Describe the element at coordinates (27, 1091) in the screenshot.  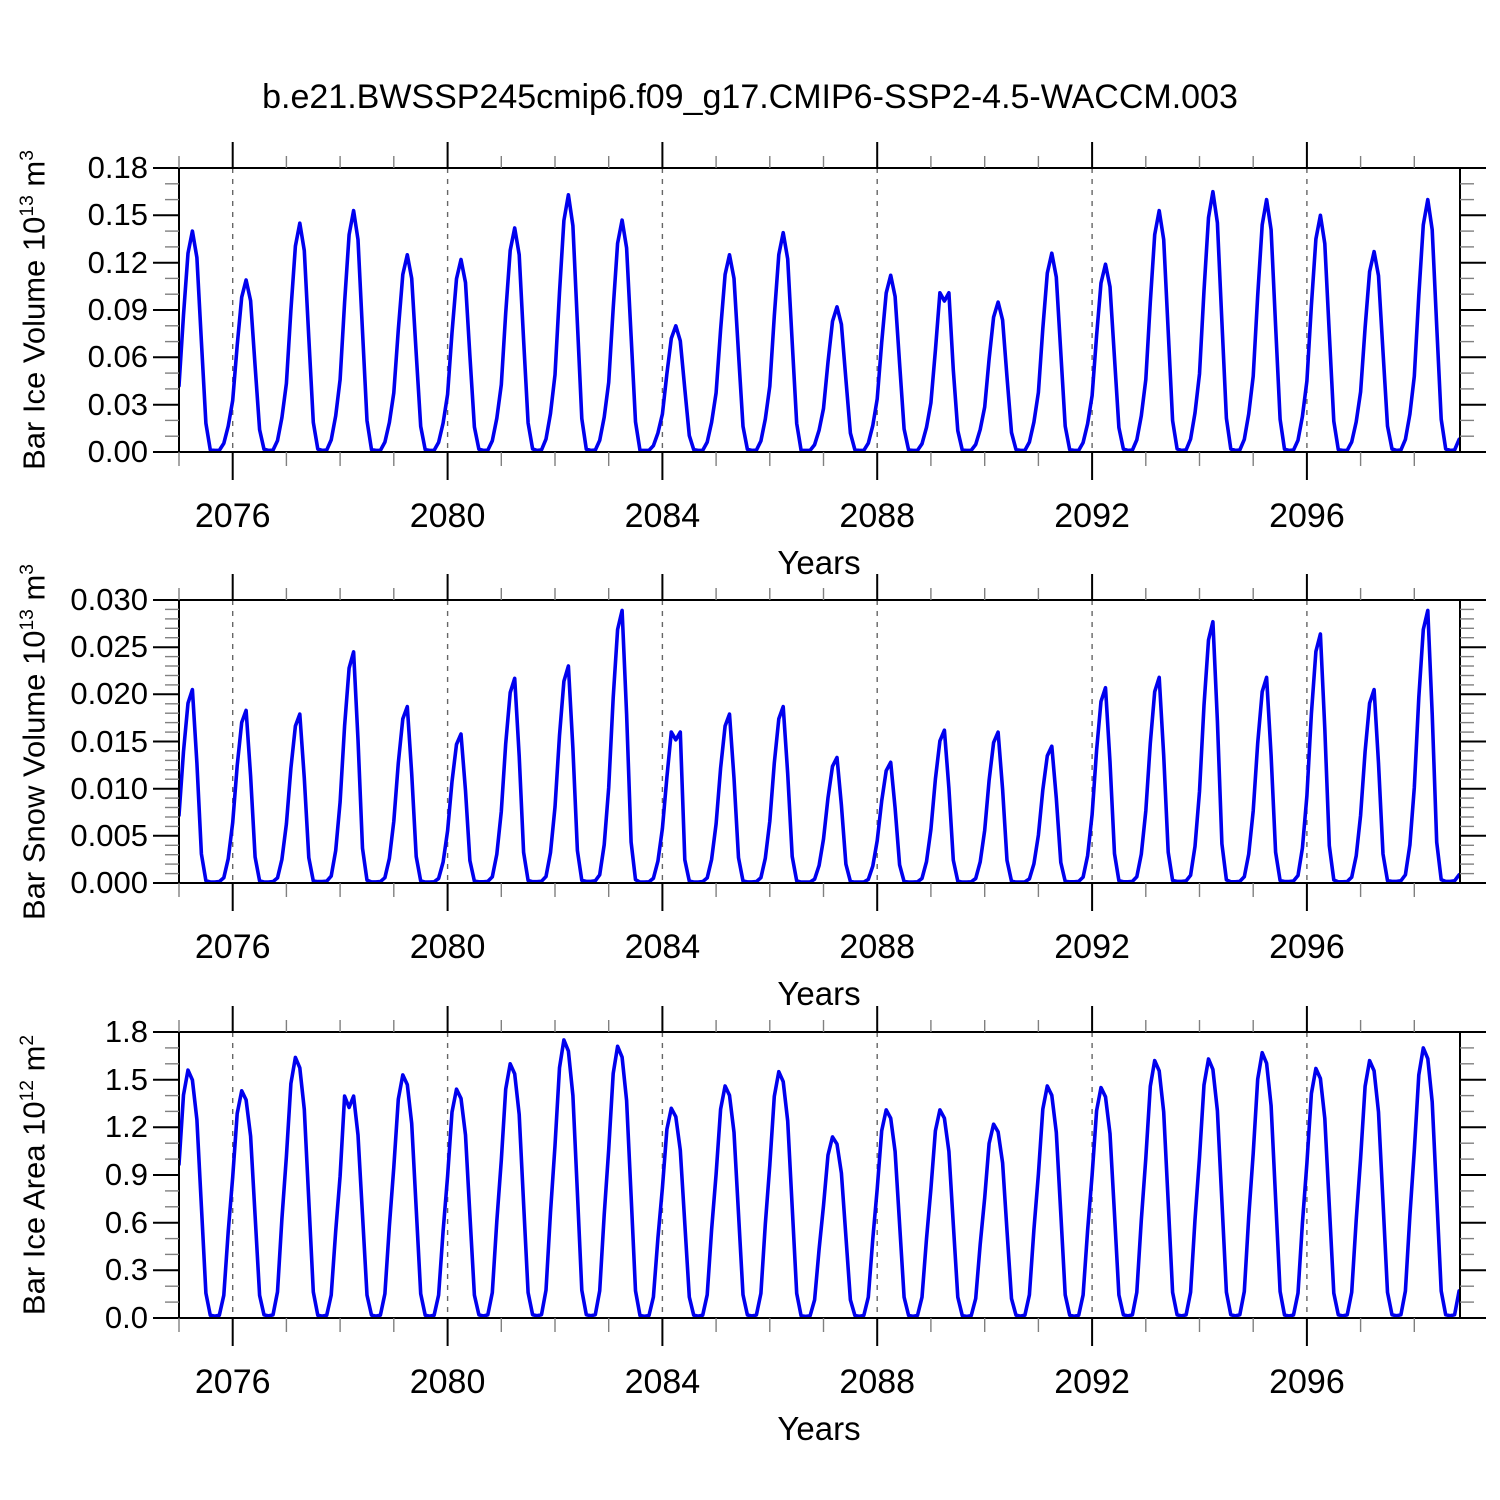
I see `y-axis-title-exponent: 12` at that location.